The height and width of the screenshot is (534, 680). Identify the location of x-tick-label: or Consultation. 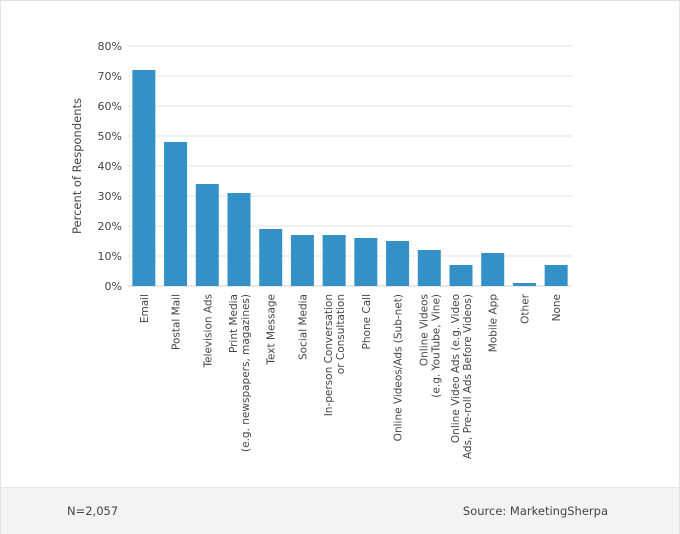
(341, 334).